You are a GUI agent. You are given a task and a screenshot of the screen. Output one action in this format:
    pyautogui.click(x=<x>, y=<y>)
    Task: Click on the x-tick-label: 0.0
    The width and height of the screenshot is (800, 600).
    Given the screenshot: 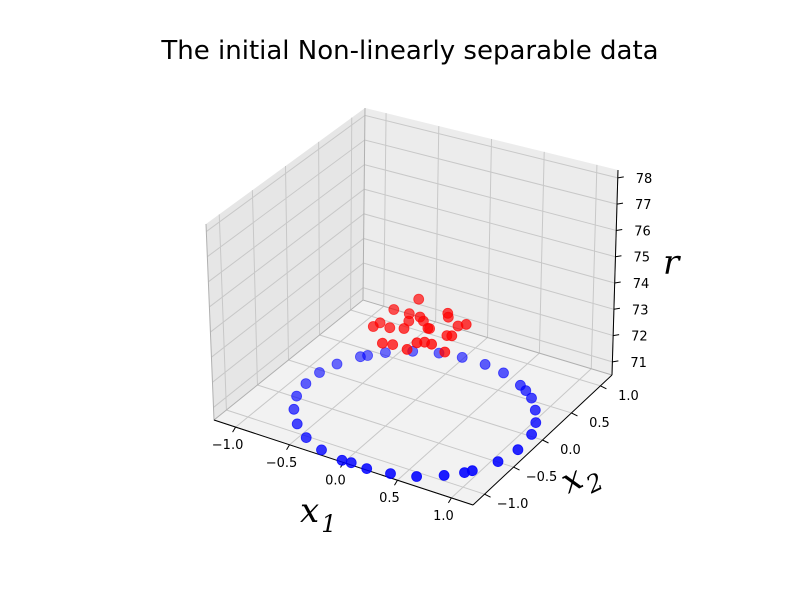 What is the action you would take?
    pyautogui.click(x=335, y=481)
    